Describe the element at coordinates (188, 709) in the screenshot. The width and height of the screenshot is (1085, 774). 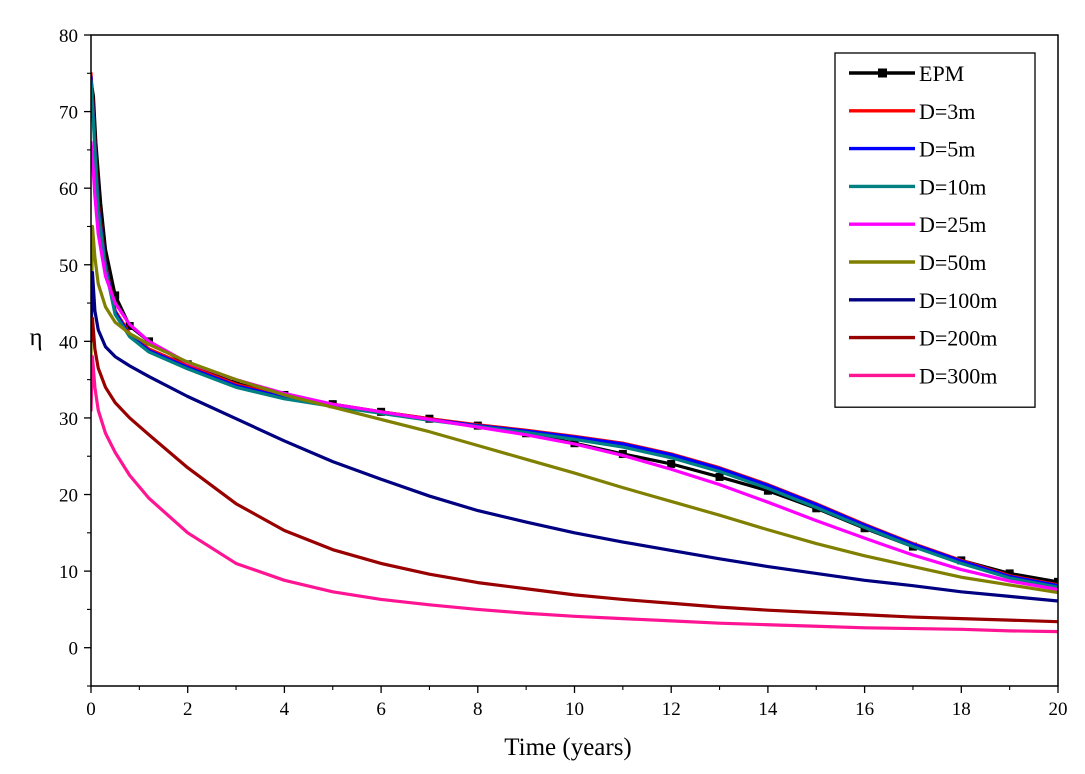
I see `x-tick-label: 2` at that location.